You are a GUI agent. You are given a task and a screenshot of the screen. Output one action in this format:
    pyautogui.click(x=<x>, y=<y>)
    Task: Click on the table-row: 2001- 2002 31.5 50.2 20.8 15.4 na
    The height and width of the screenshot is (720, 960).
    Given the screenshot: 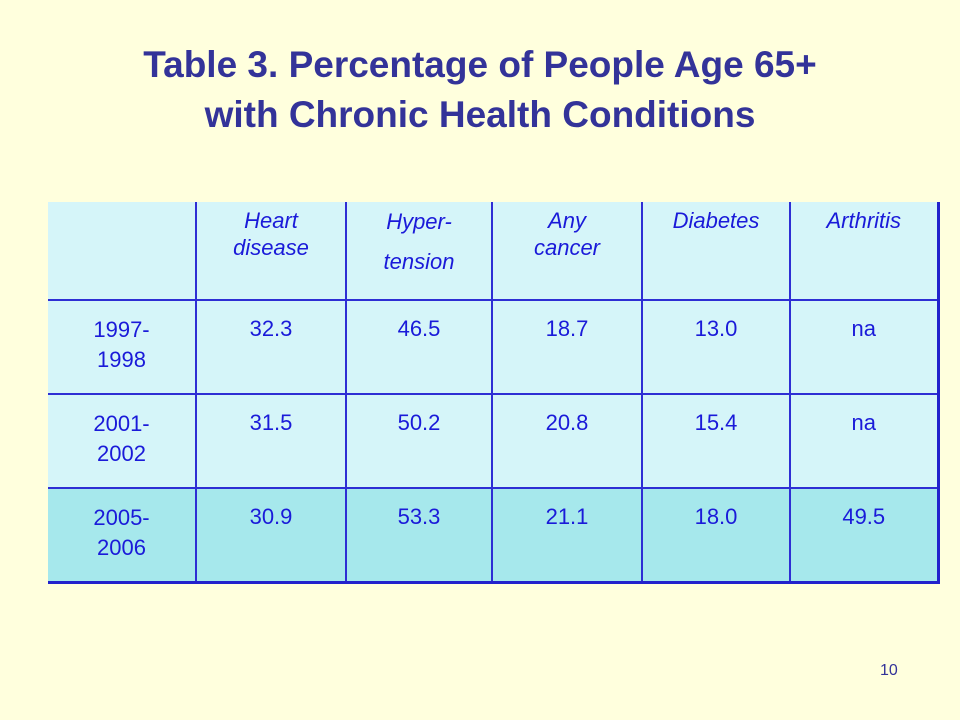 What is the action you would take?
    pyautogui.click(x=494, y=441)
    